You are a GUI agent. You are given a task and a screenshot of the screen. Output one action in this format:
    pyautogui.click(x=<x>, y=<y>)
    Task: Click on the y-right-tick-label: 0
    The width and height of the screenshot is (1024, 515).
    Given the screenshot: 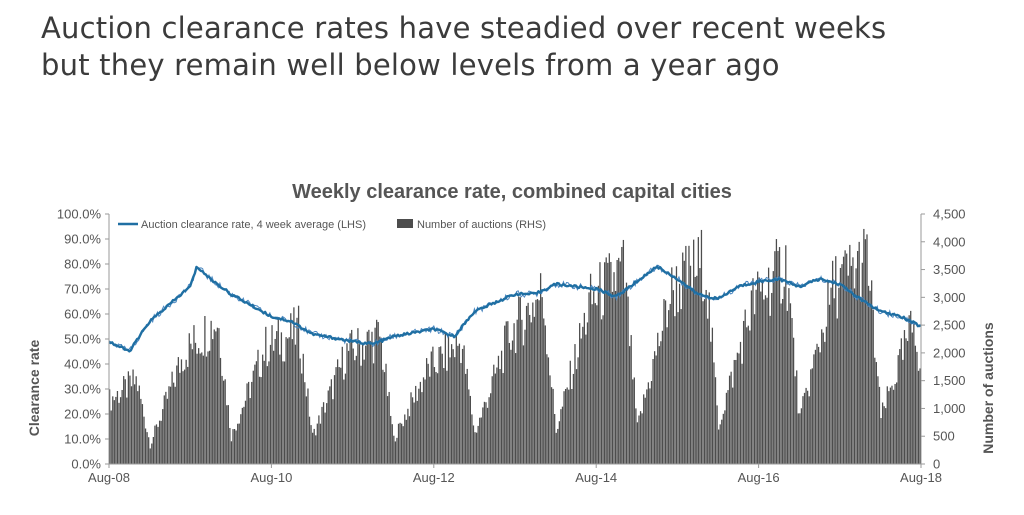 What is the action you would take?
    pyautogui.click(x=936, y=464)
    